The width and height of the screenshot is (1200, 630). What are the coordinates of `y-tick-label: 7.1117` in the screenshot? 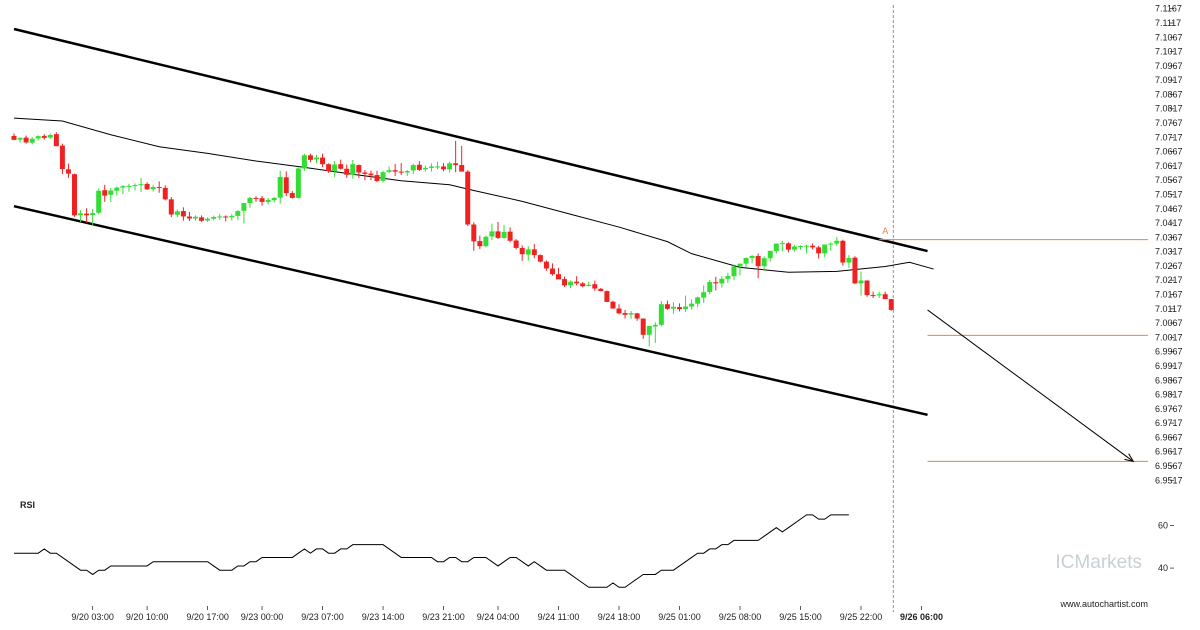 It's located at (1168, 23).